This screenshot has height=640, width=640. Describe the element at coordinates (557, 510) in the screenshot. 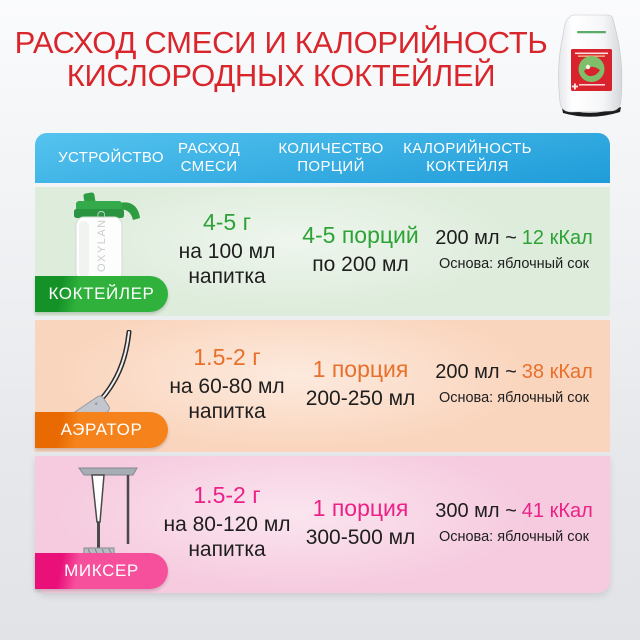

I see `calories-value: 41 кКал` at that location.